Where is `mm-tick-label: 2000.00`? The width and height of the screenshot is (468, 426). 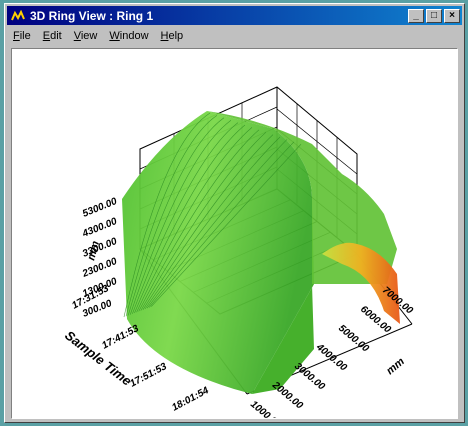 mm-tick-label: 2000.00 is located at coordinates (287, 395).